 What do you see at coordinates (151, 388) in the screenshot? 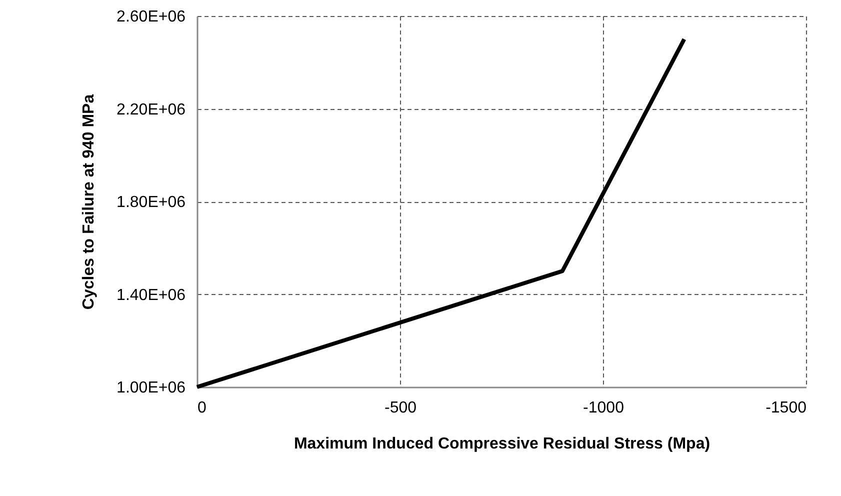
I see `y-tick-label: 1.00E+06` at bounding box center [151, 388].